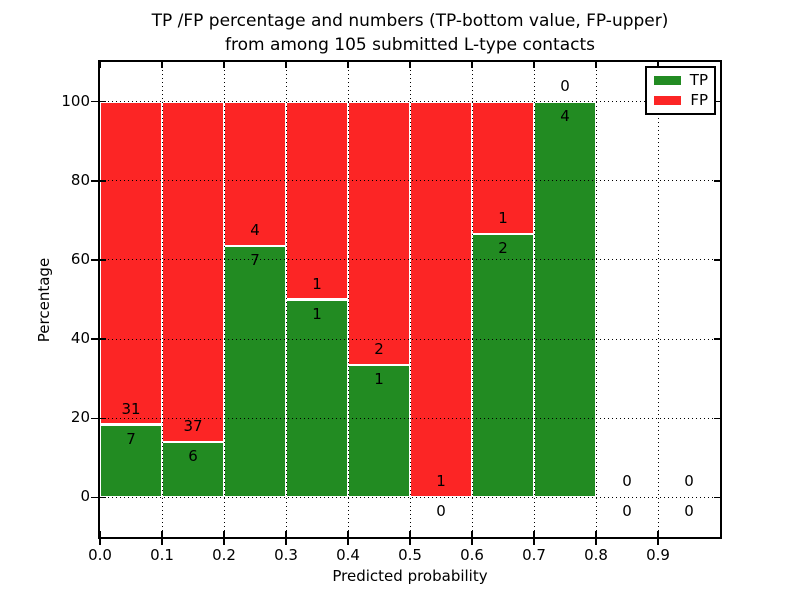 This screenshot has height=600, width=800. What do you see at coordinates (162, 555) in the screenshot?
I see `x-tick-label: 0.1` at bounding box center [162, 555].